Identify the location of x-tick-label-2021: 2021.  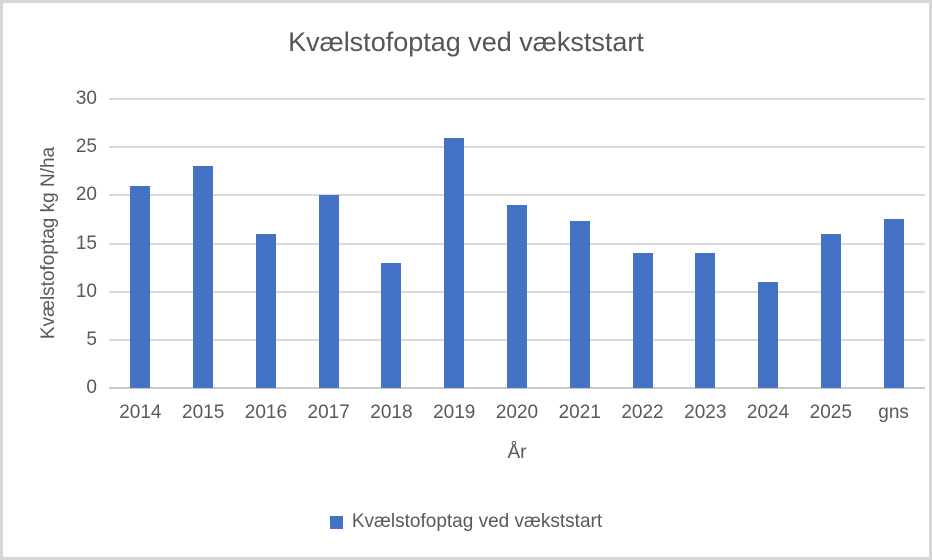
(579, 412).